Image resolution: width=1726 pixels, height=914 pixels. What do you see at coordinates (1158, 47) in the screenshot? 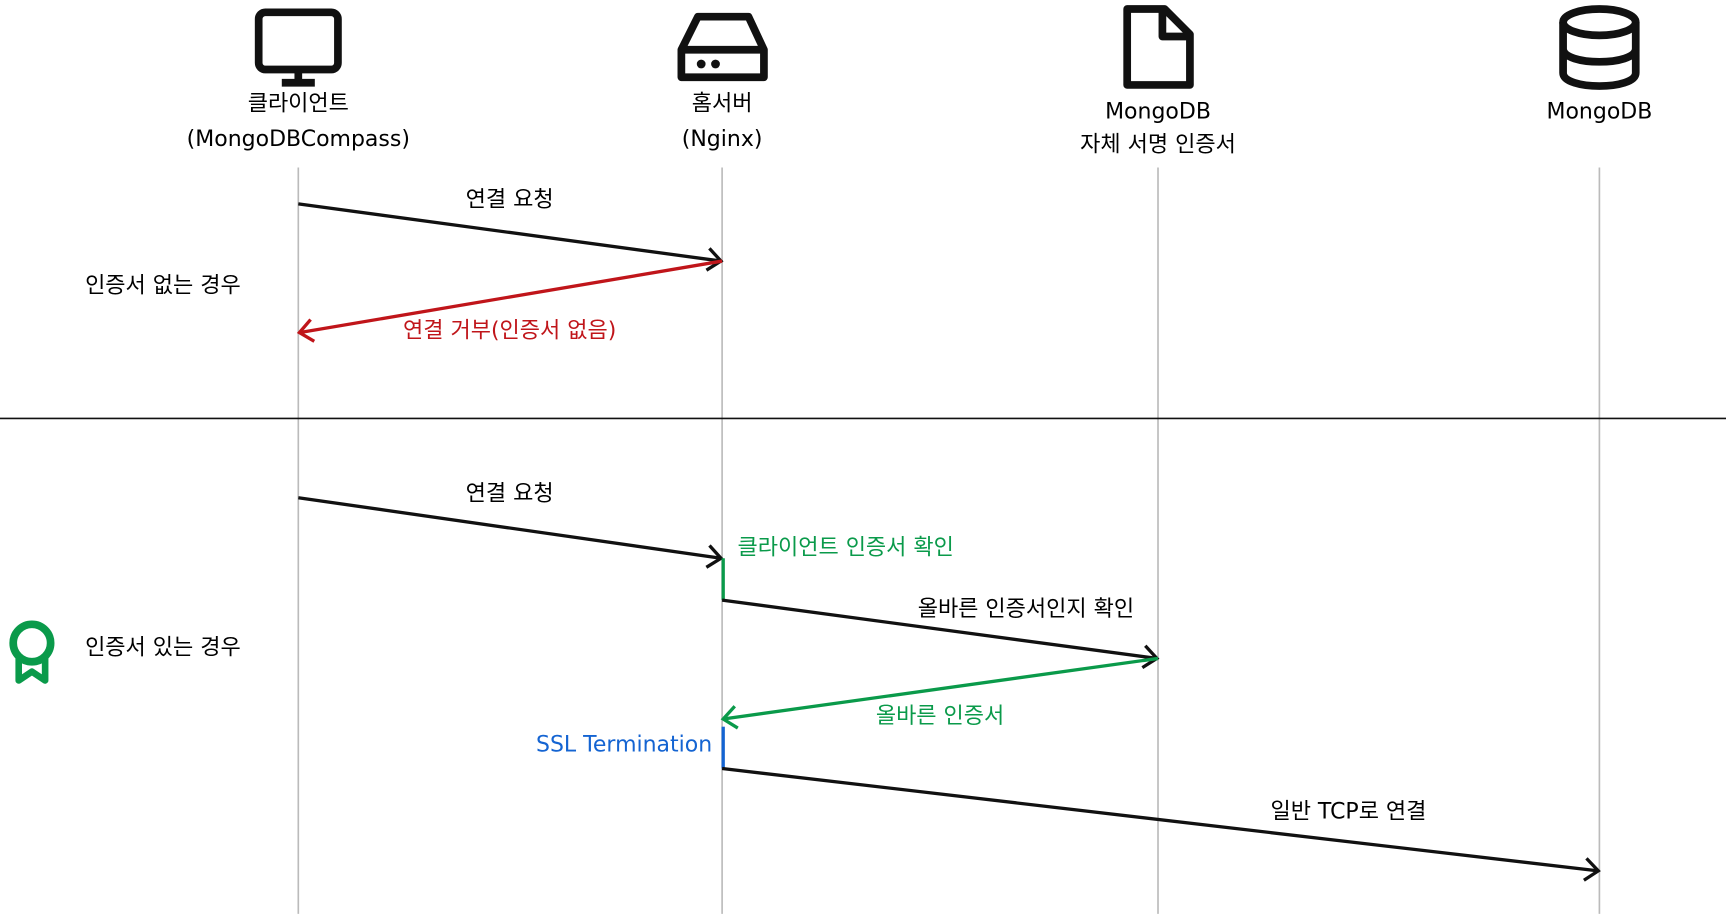
I see `file-icon` at bounding box center [1158, 47].